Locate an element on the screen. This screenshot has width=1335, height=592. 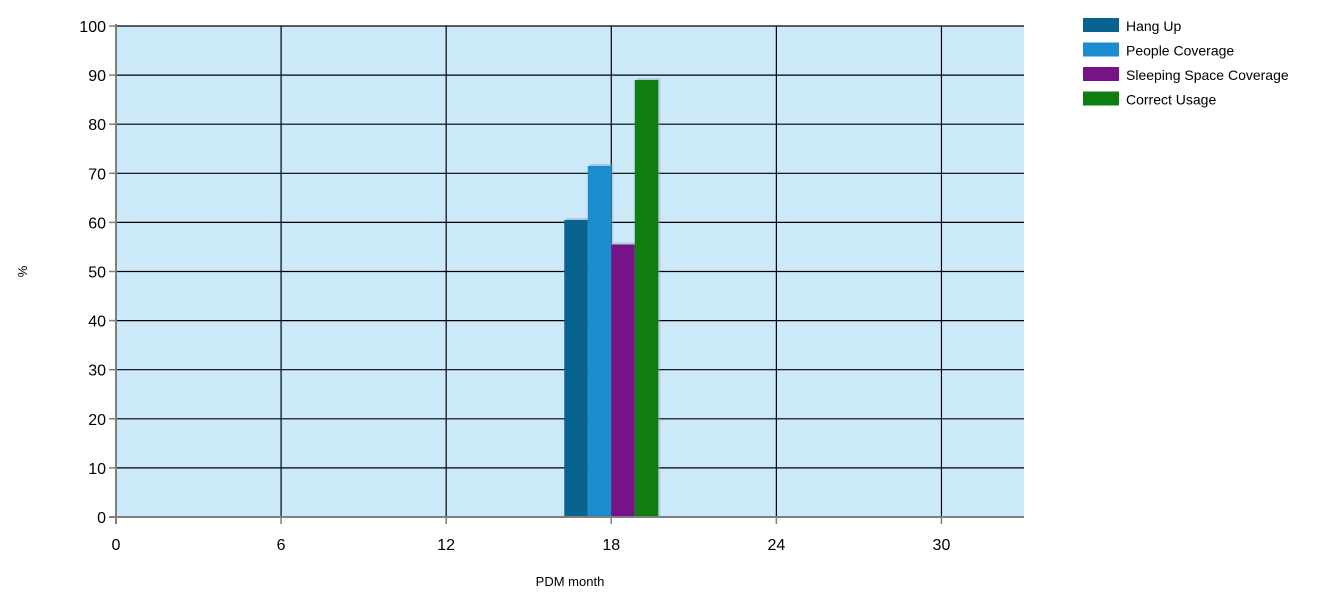
legend-label: People Coverage is located at coordinates (1180, 51).